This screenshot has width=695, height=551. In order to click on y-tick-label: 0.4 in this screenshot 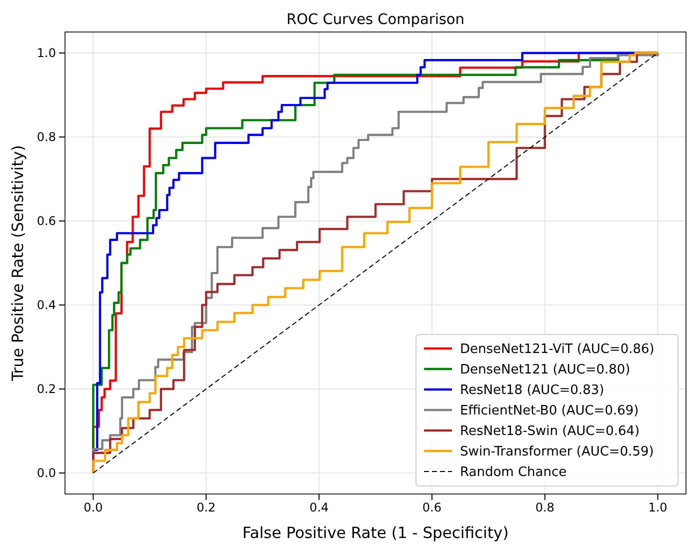, I will do `click(46, 305)`.